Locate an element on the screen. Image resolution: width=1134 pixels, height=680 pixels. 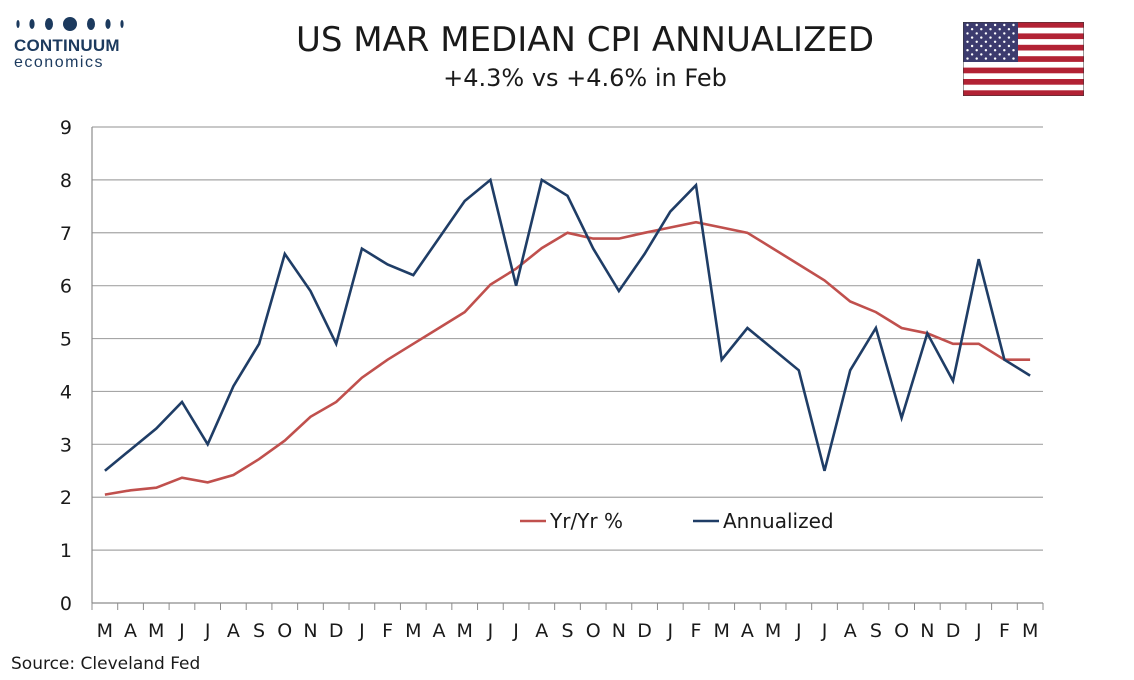
logo-name: CONTINUUM is located at coordinates (67, 45).